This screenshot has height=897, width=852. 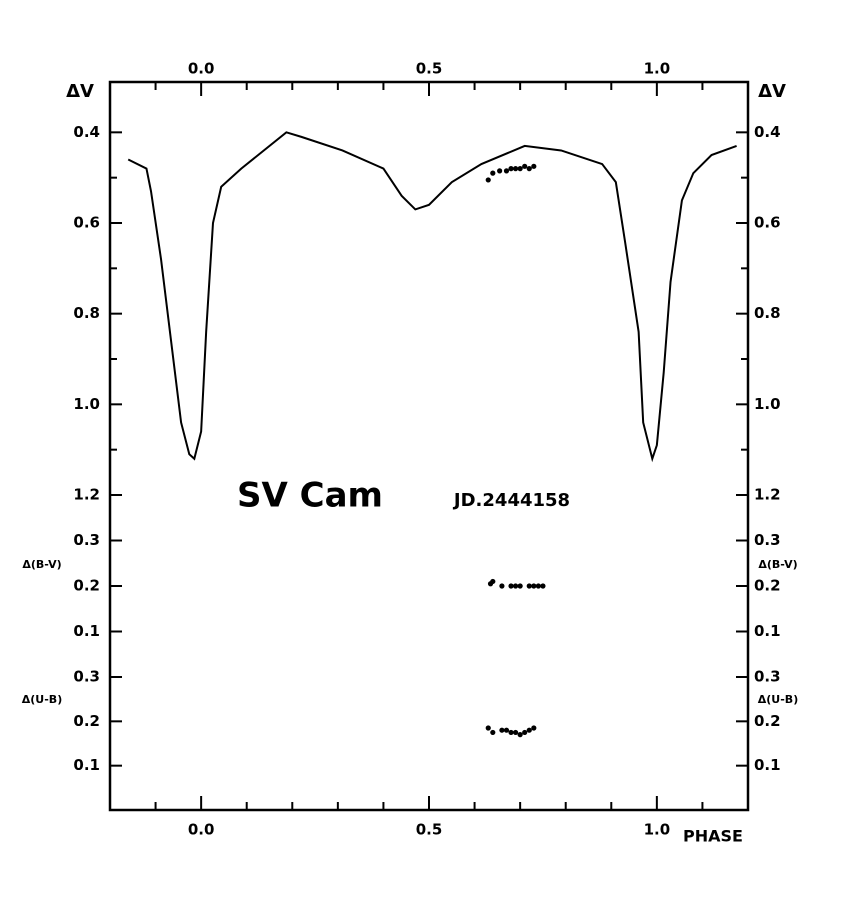 What do you see at coordinates (310, 496) in the screenshot?
I see `chart-title: SV Cam` at bounding box center [310, 496].